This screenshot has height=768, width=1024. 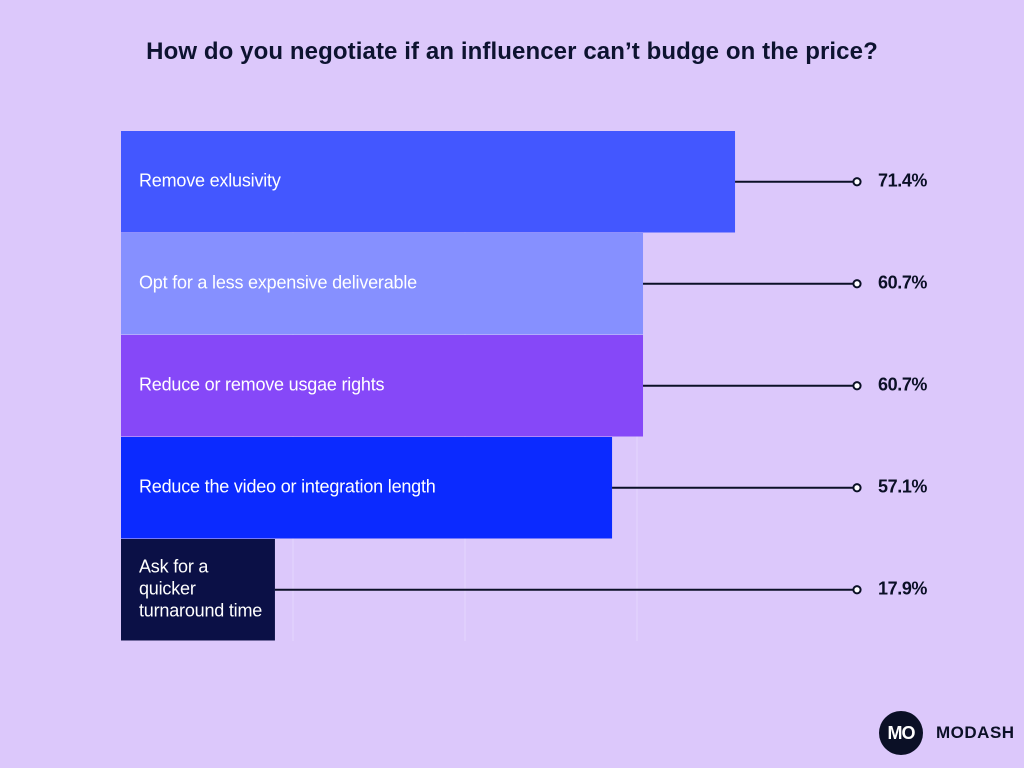 I want to click on bar-label-1: Remove exlusivity, so click(x=210, y=181).